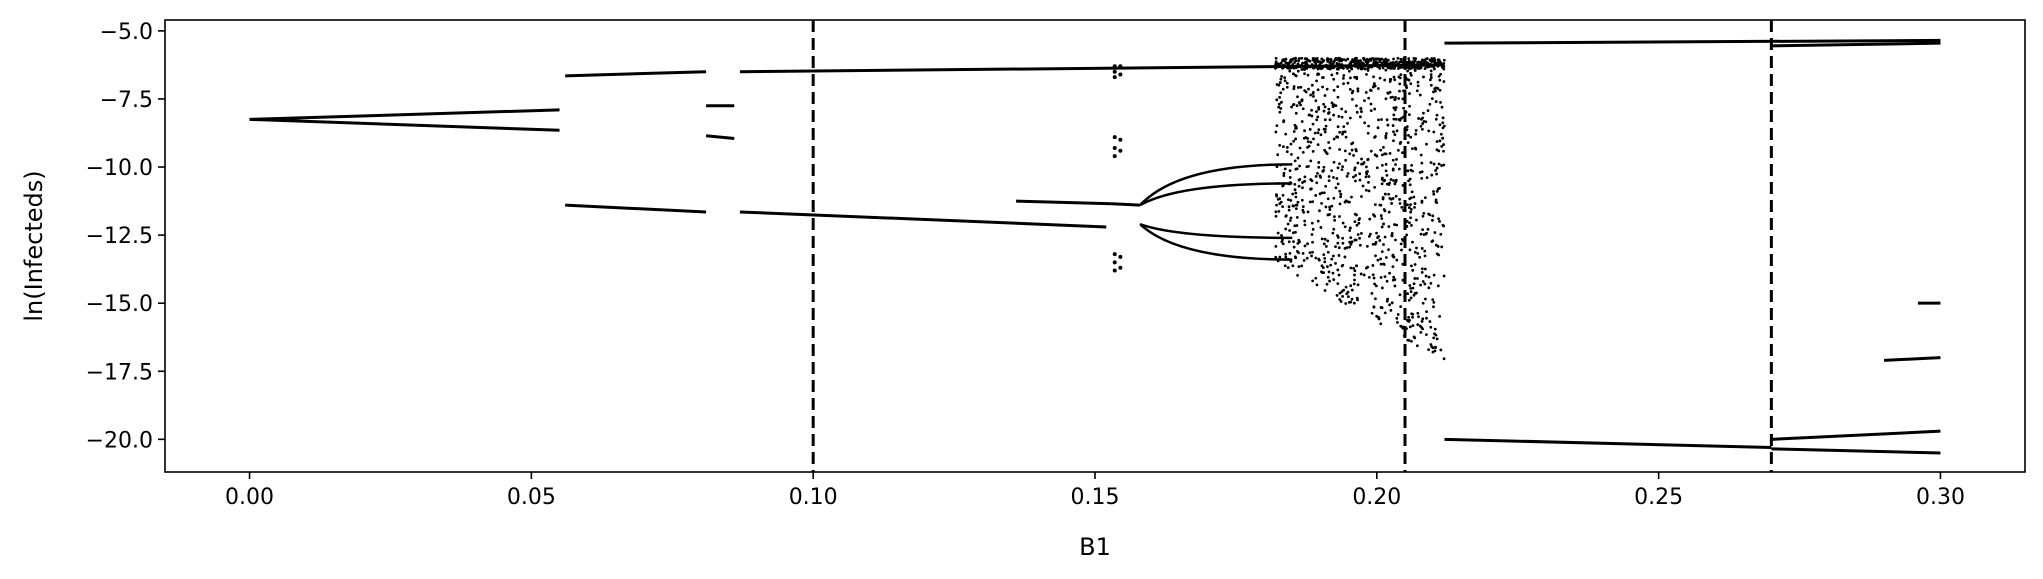 The image size is (2043, 579). Describe the element at coordinates (1376, 497) in the screenshot. I see `x-tick-label: 0.20` at that location.